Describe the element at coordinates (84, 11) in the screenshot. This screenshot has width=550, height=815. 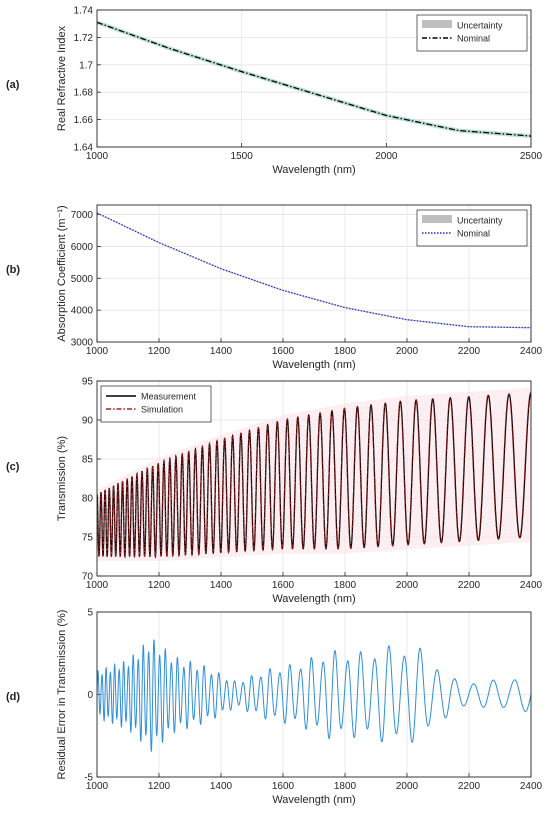
I see `y-tick-label: 1.74` at that location.